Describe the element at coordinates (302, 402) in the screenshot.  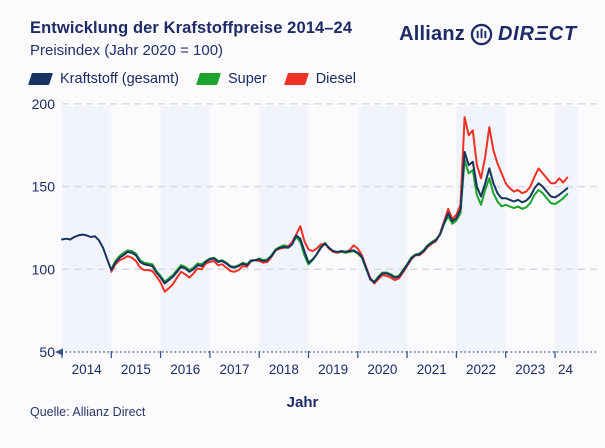
I see `x-axis-title: Jahr` at that location.